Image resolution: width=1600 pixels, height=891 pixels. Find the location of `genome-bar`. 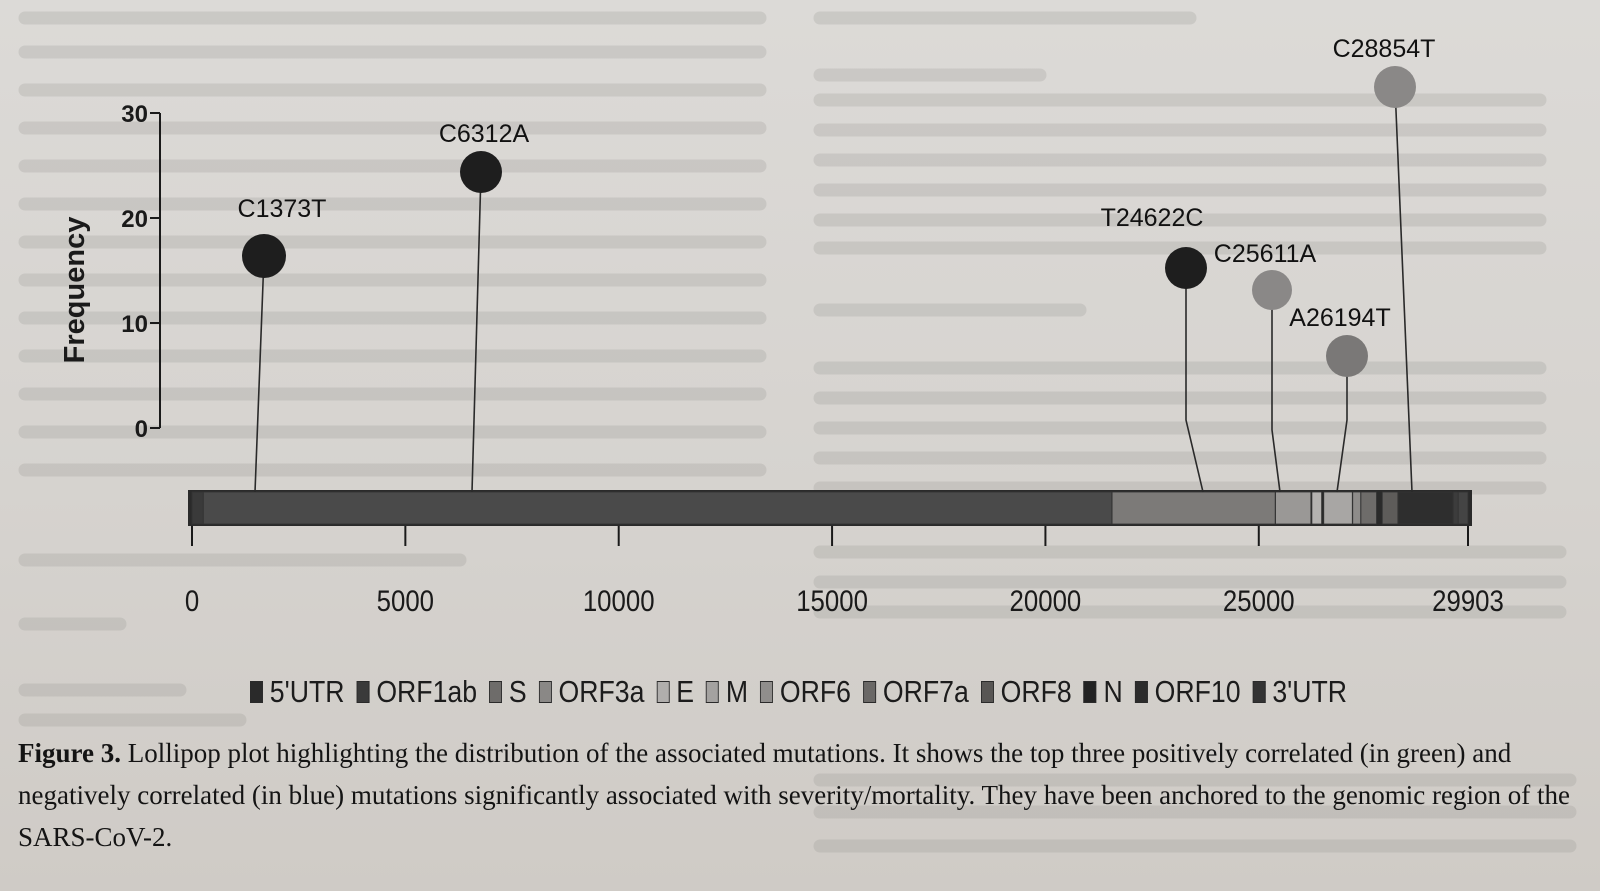

genome-bar is located at coordinates (830, 508).